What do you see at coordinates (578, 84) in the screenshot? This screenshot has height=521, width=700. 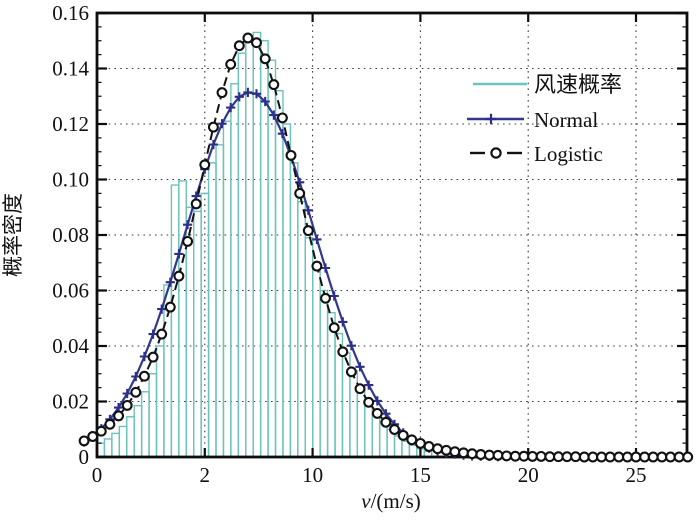 I see `legend-label-wind-prob: 风速概率` at bounding box center [578, 84].